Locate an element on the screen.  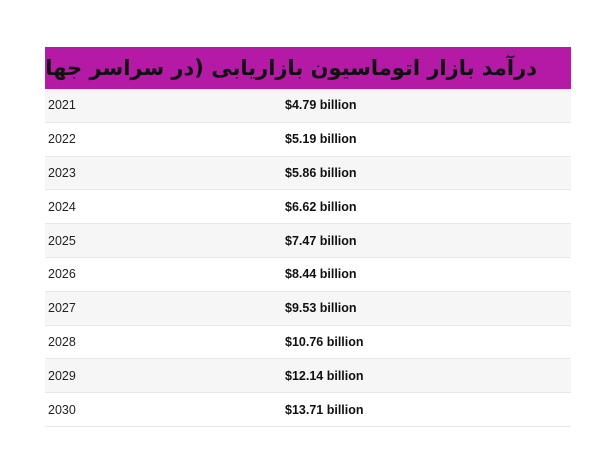
table-row: 2023 $5.86 billion is located at coordinates (308, 173).